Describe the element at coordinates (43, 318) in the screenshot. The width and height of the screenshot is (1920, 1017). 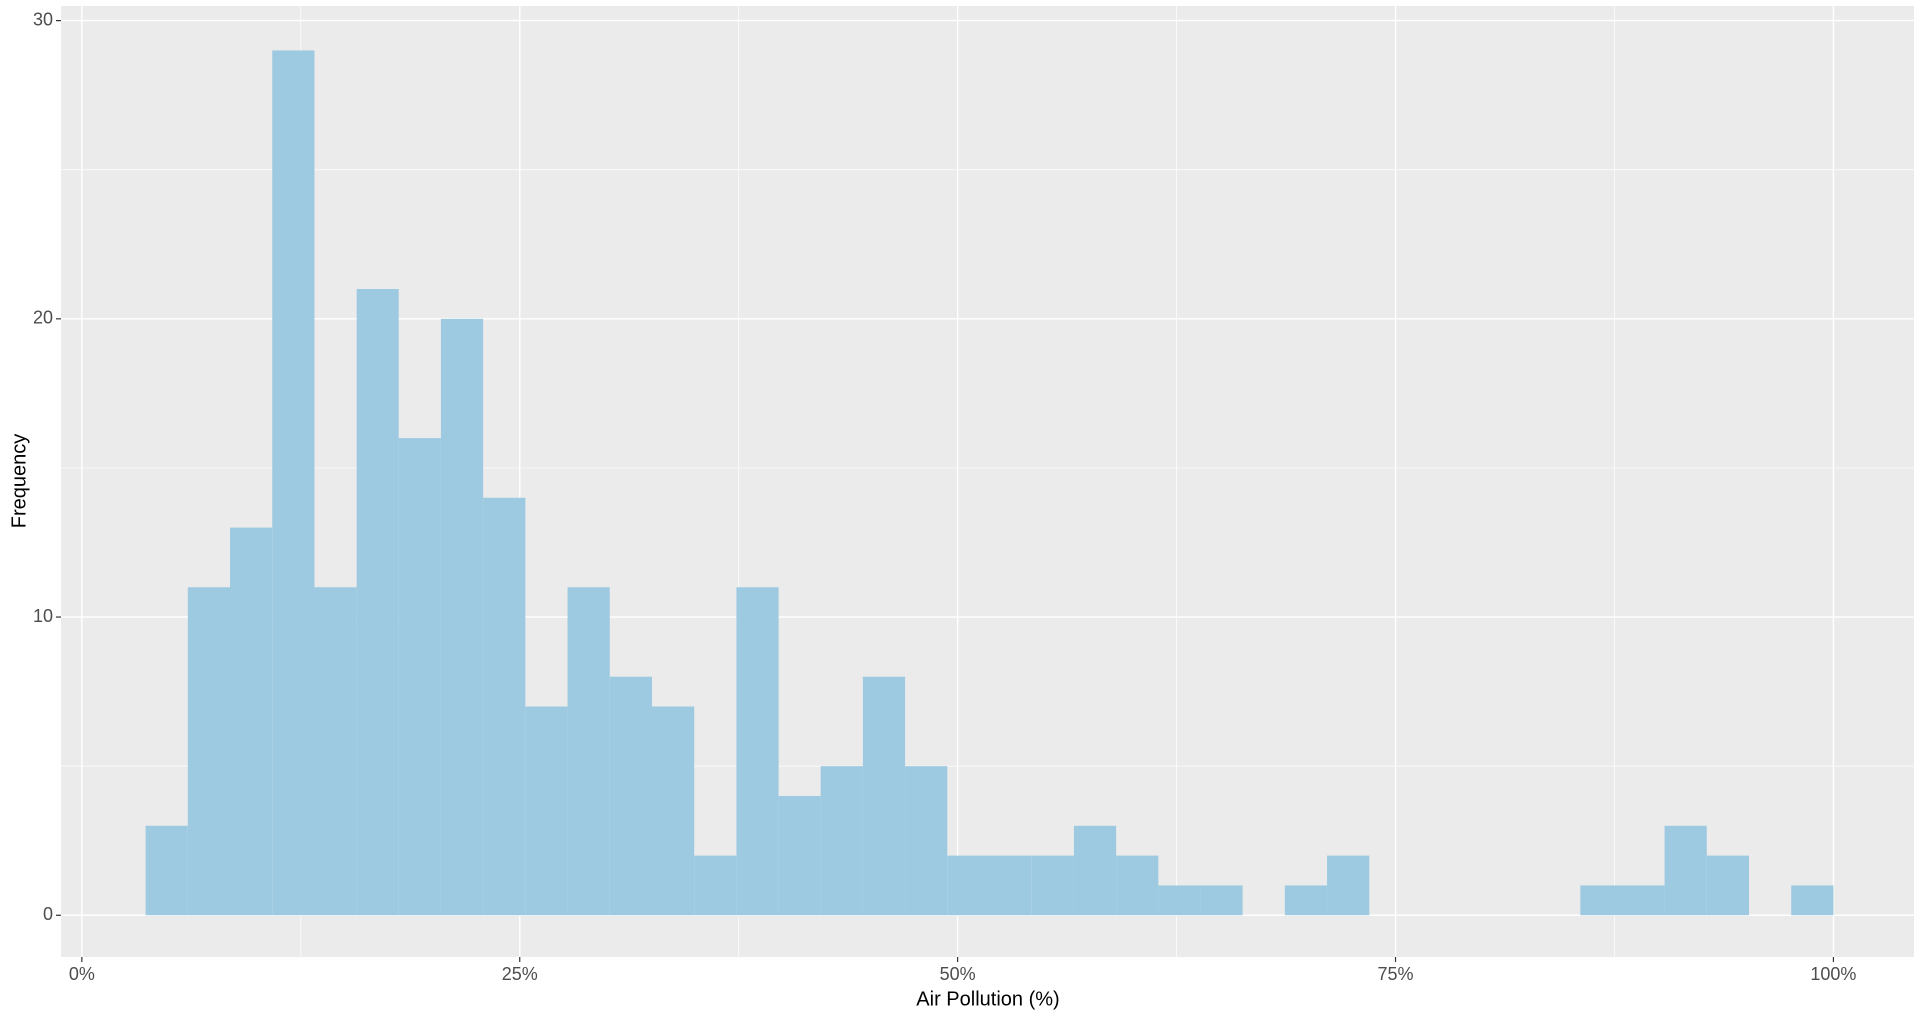
I see `y-tick-label: 20` at that location.